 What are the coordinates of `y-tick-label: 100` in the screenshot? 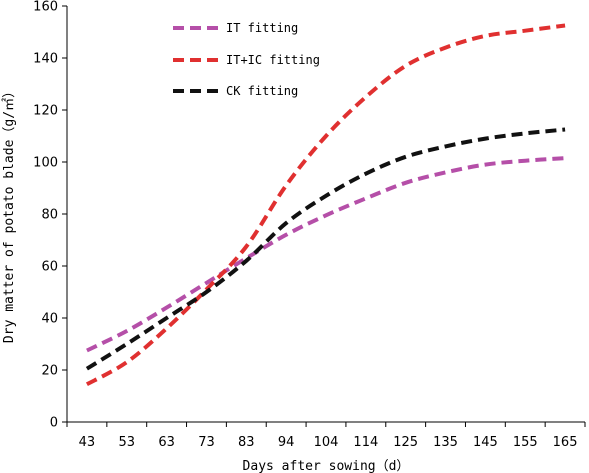 It's located at (45, 163).